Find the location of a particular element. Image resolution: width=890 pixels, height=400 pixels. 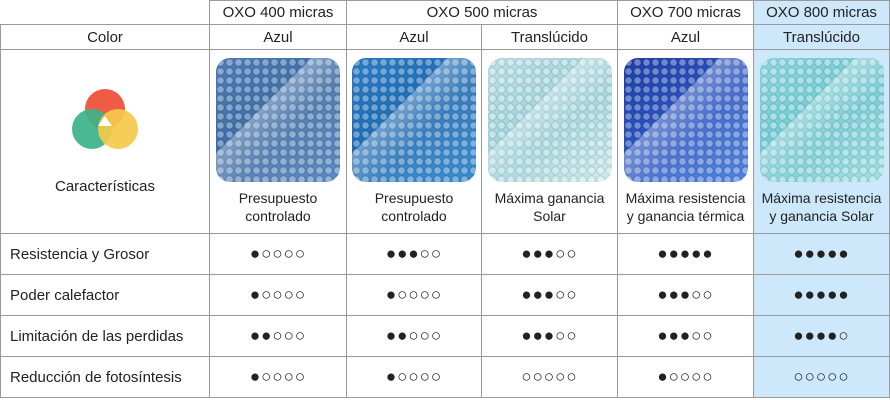

desc-line: y ganancia Solar is located at coordinates (821, 216).